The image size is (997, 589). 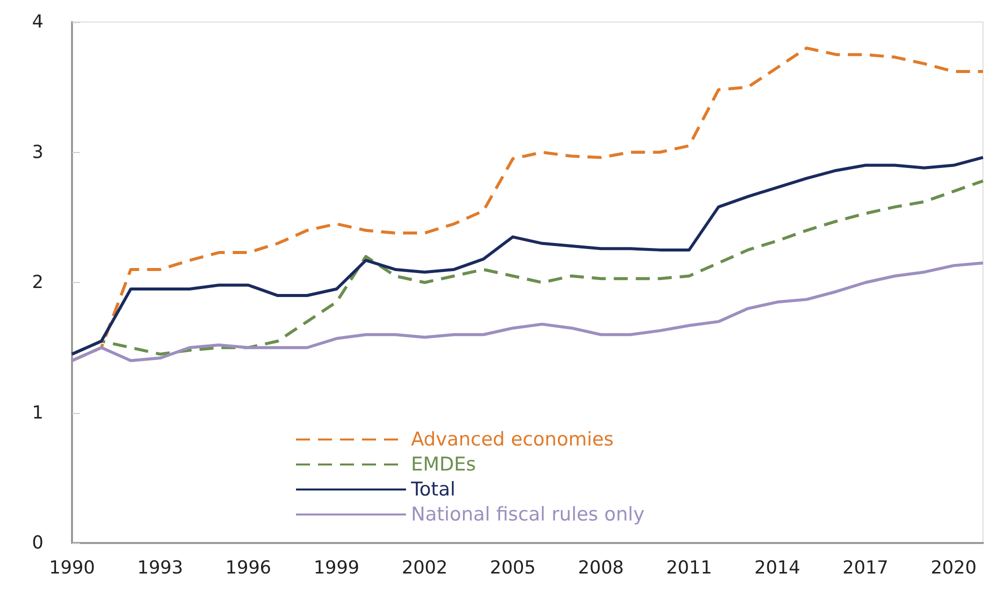 What do you see at coordinates (527, 515) in the screenshot?
I see `text: National fiscal rules only` at bounding box center [527, 515].